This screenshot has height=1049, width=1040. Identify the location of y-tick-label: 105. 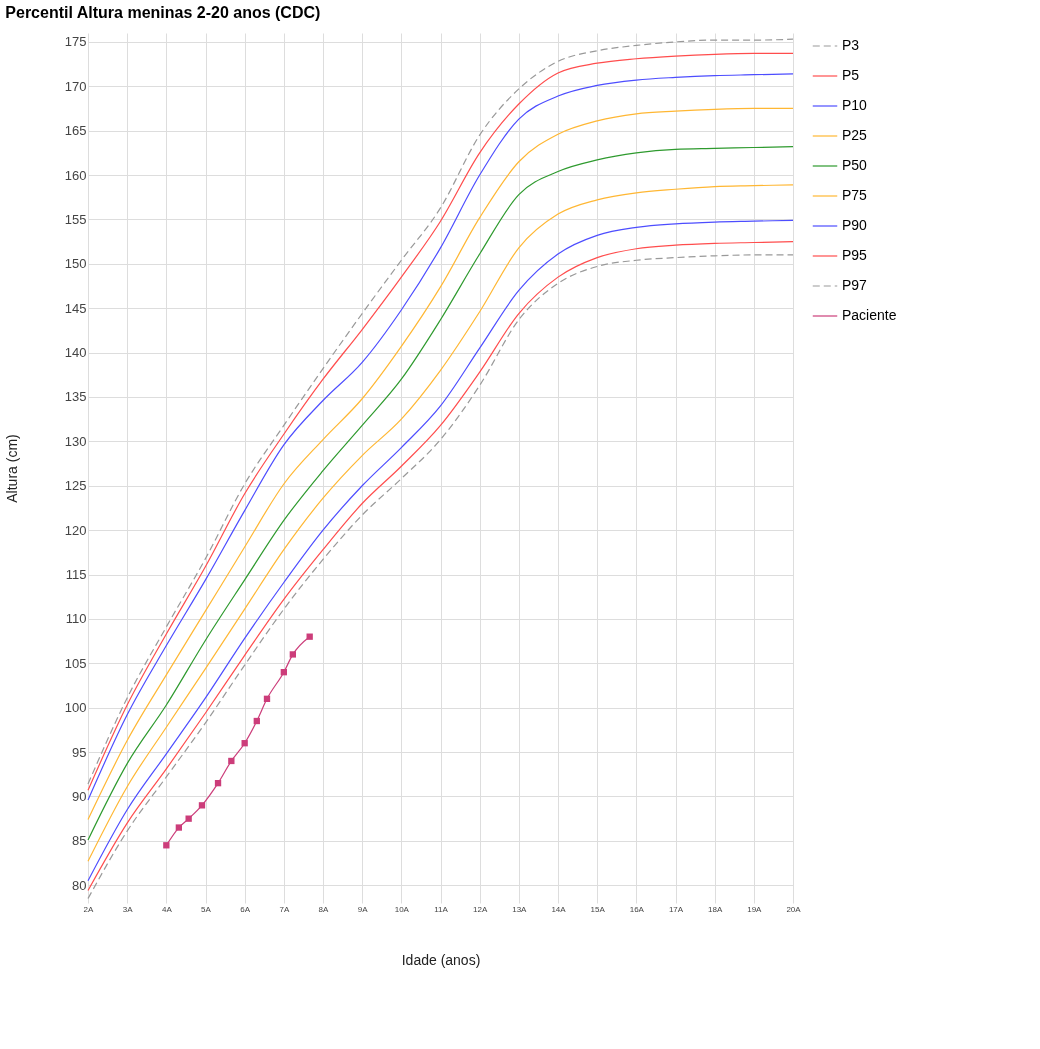
(75, 663).